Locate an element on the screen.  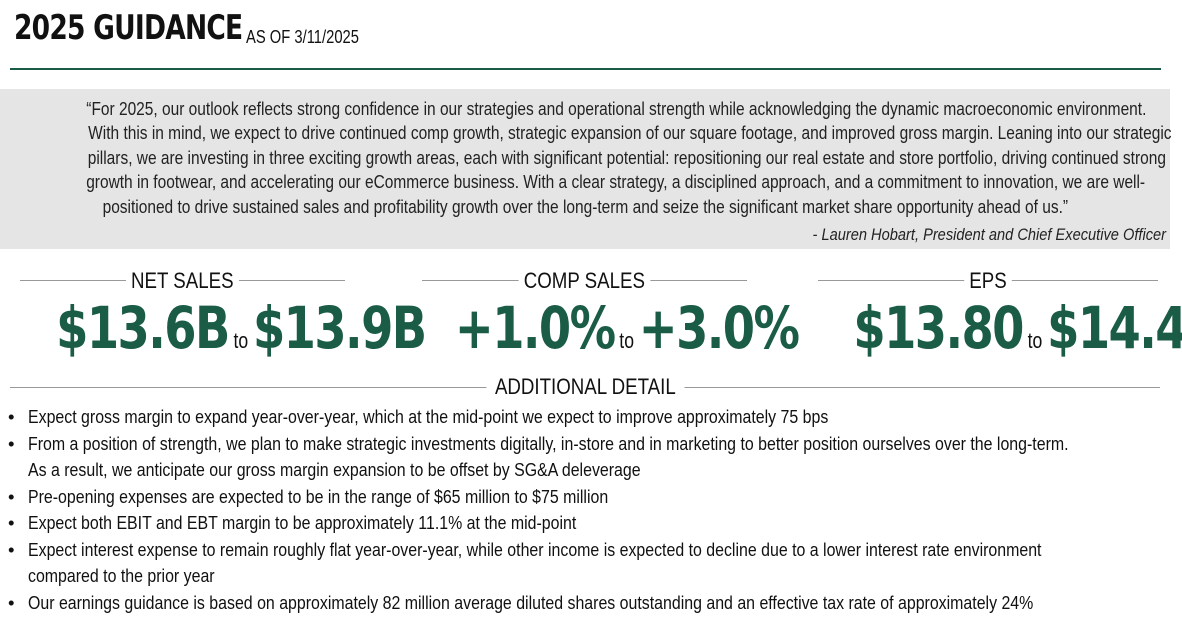
page-header: 2025 GUIDANCE AS OF 3/11/2025 is located at coordinates (589, 32).